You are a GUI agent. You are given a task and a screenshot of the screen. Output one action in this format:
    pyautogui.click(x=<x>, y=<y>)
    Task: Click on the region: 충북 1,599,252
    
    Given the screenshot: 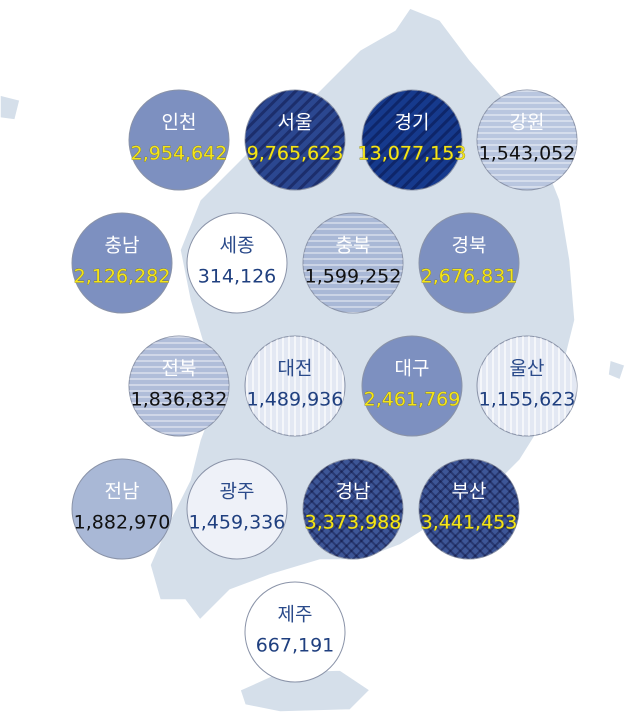 What is the action you would take?
    pyautogui.click(x=353, y=263)
    